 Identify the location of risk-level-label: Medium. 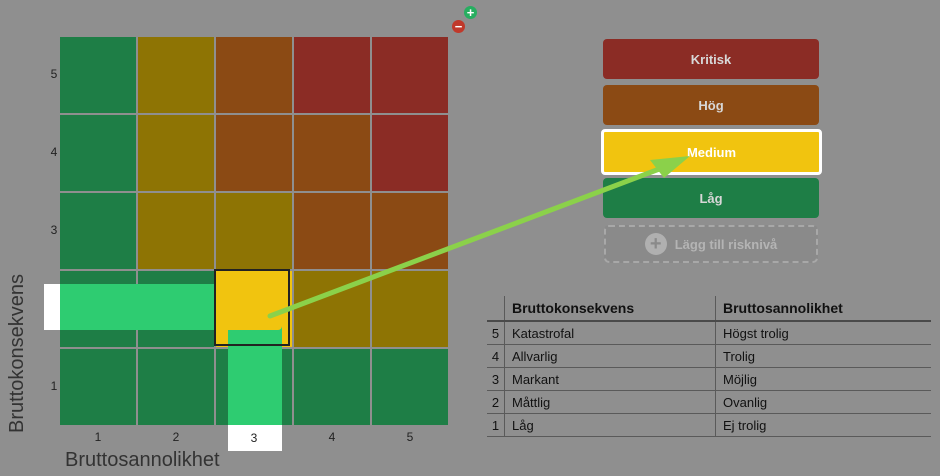
(711, 152).